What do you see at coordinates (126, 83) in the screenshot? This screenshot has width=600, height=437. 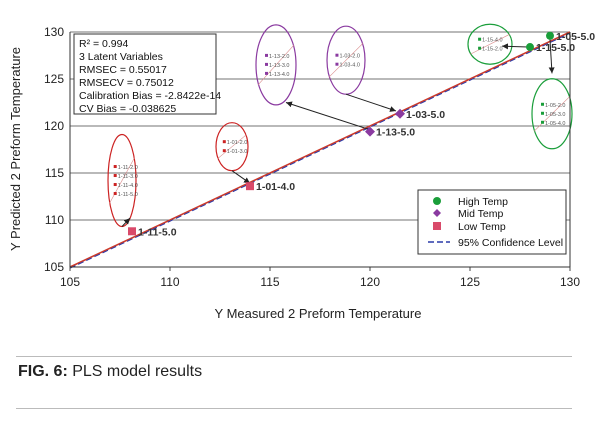 I see `stat-rmsecv: RMSECV = 0.75012` at bounding box center [126, 83].